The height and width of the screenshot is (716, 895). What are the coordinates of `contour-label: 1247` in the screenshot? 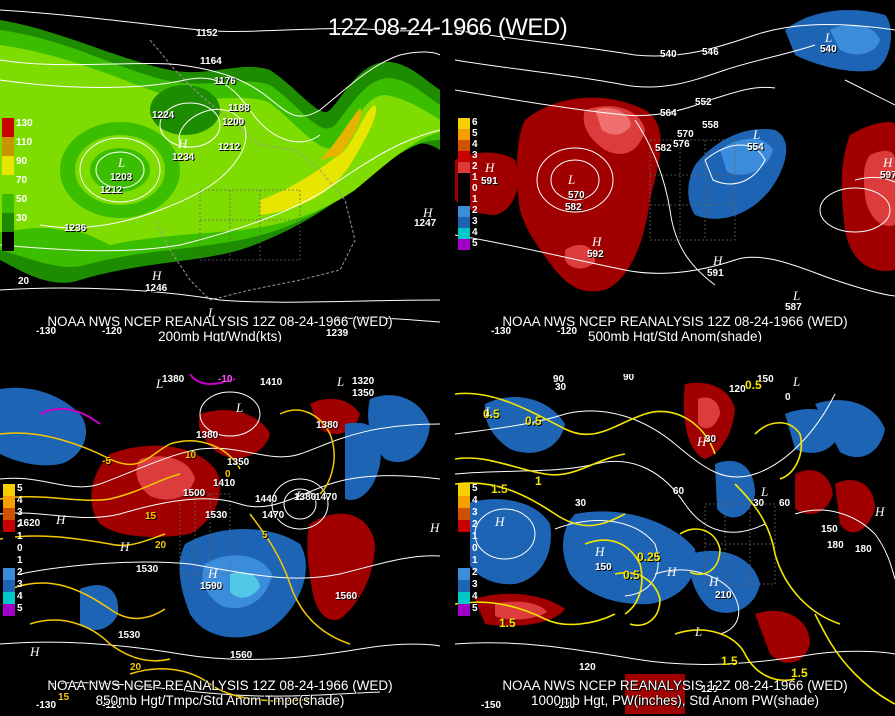 It's located at (425, 223).